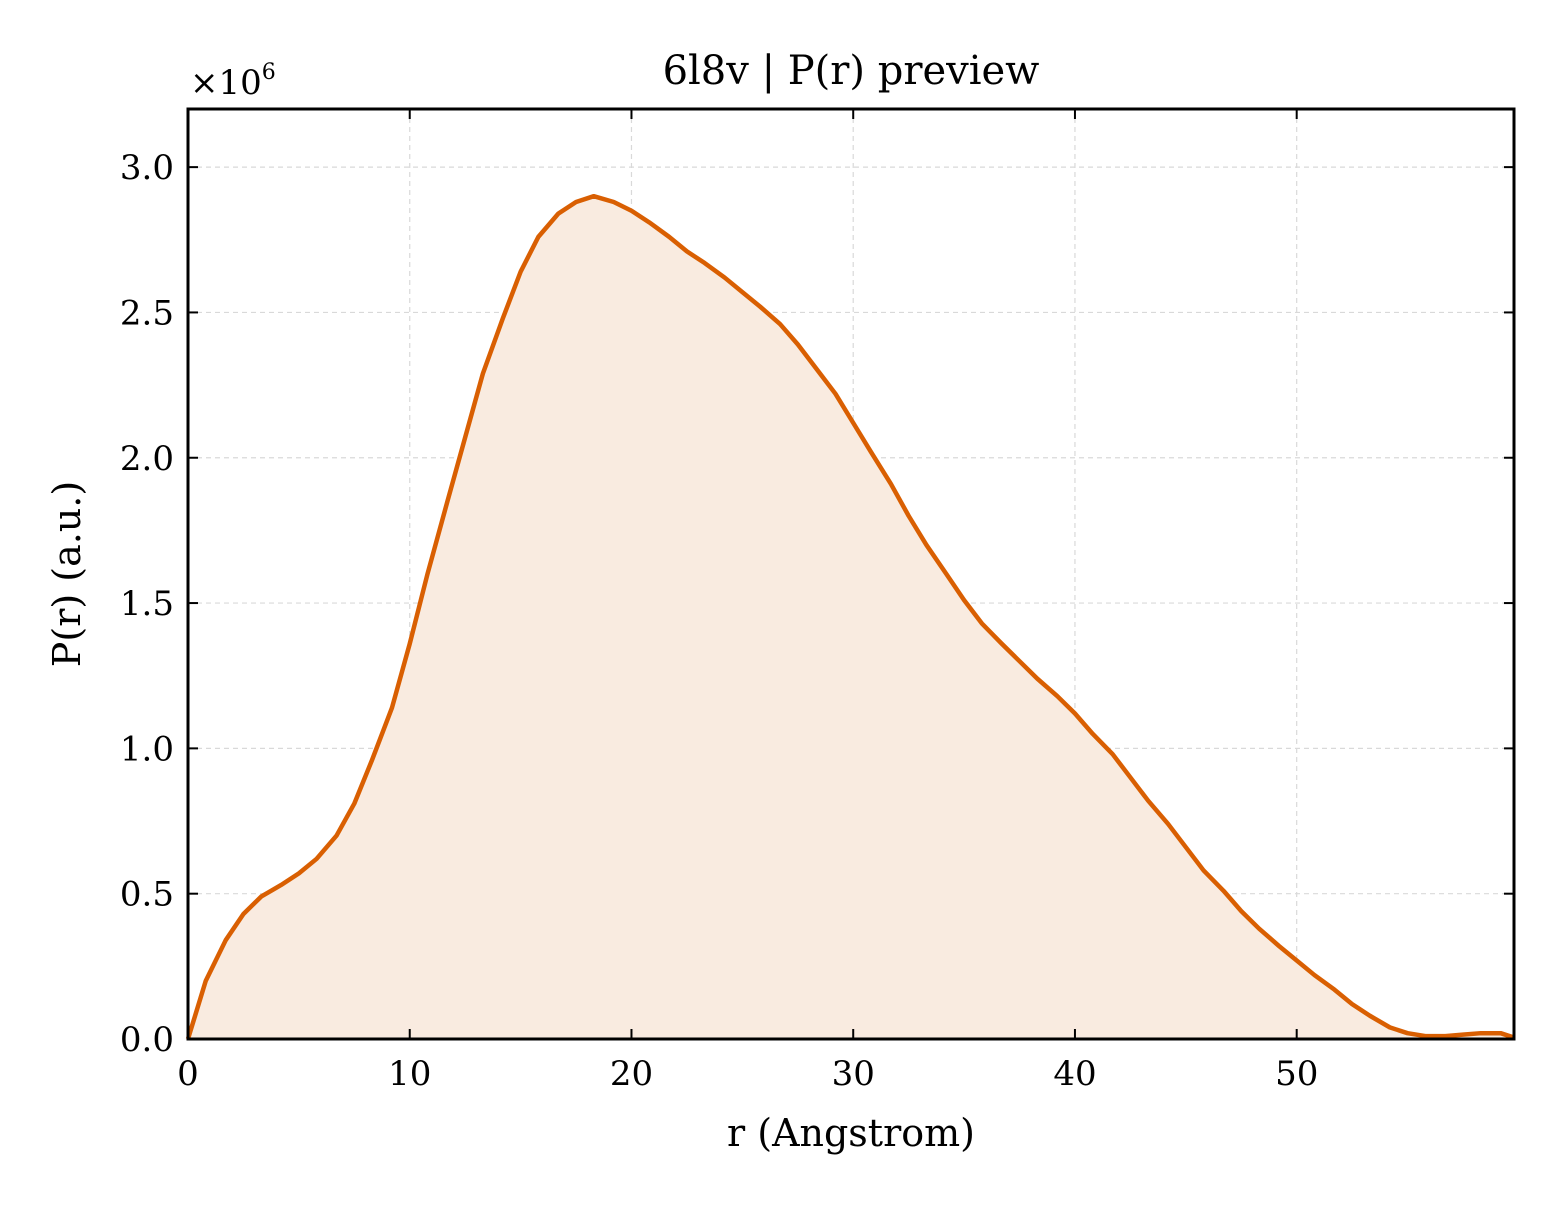  What do you see at coordinates (853, 1074) in the screenshot?
I see `x-tick-label: 30` at bounding box center [853, 1074].